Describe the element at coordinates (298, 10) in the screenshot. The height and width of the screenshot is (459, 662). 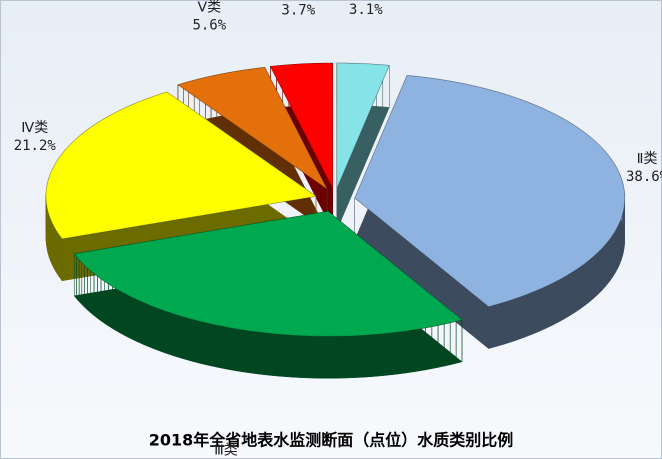
I see `value-label: 3.7%` at that location.